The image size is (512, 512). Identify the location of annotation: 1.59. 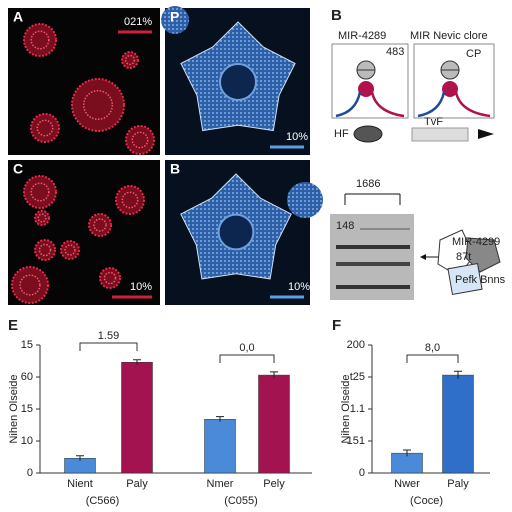
(108, 336).